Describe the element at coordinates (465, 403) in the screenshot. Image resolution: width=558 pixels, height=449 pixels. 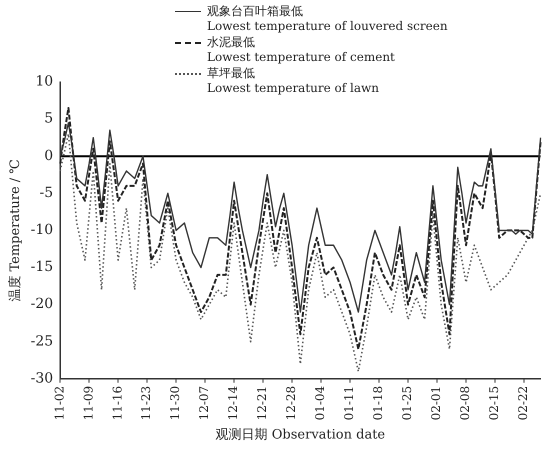
I see `x-tick-label: 02-08` at that location.